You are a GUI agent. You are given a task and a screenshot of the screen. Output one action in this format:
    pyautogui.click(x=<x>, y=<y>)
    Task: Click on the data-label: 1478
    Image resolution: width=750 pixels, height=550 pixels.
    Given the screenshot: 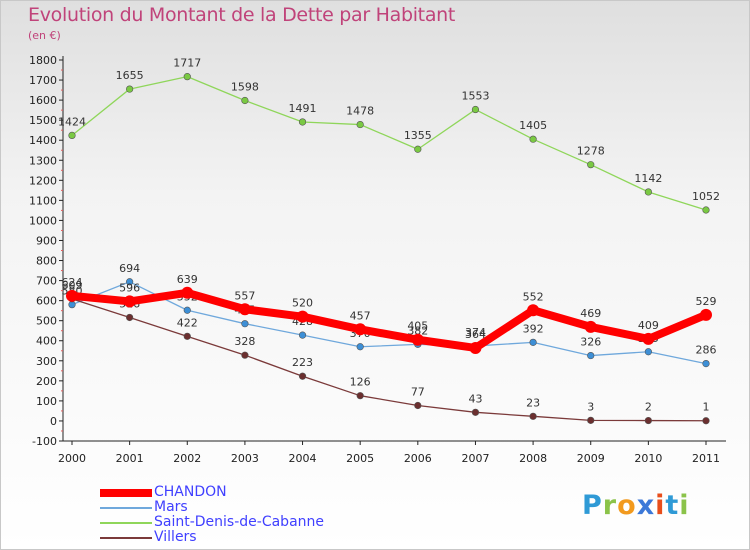 What is the action you would take?
    pyautogui.click(x=360, y=111)
    